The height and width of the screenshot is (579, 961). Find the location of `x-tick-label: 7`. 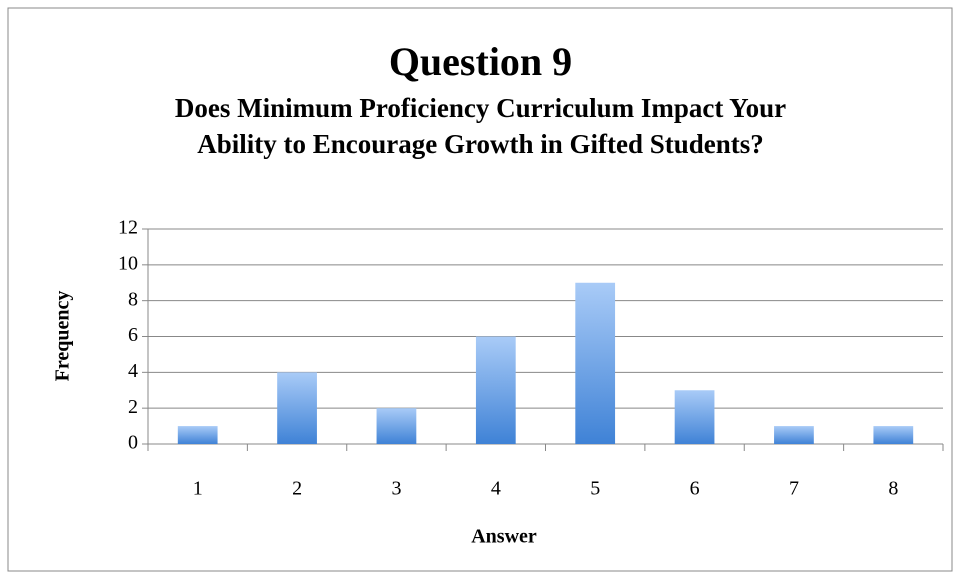

x-tick-label: 7 is located at coordinates (794, 489).